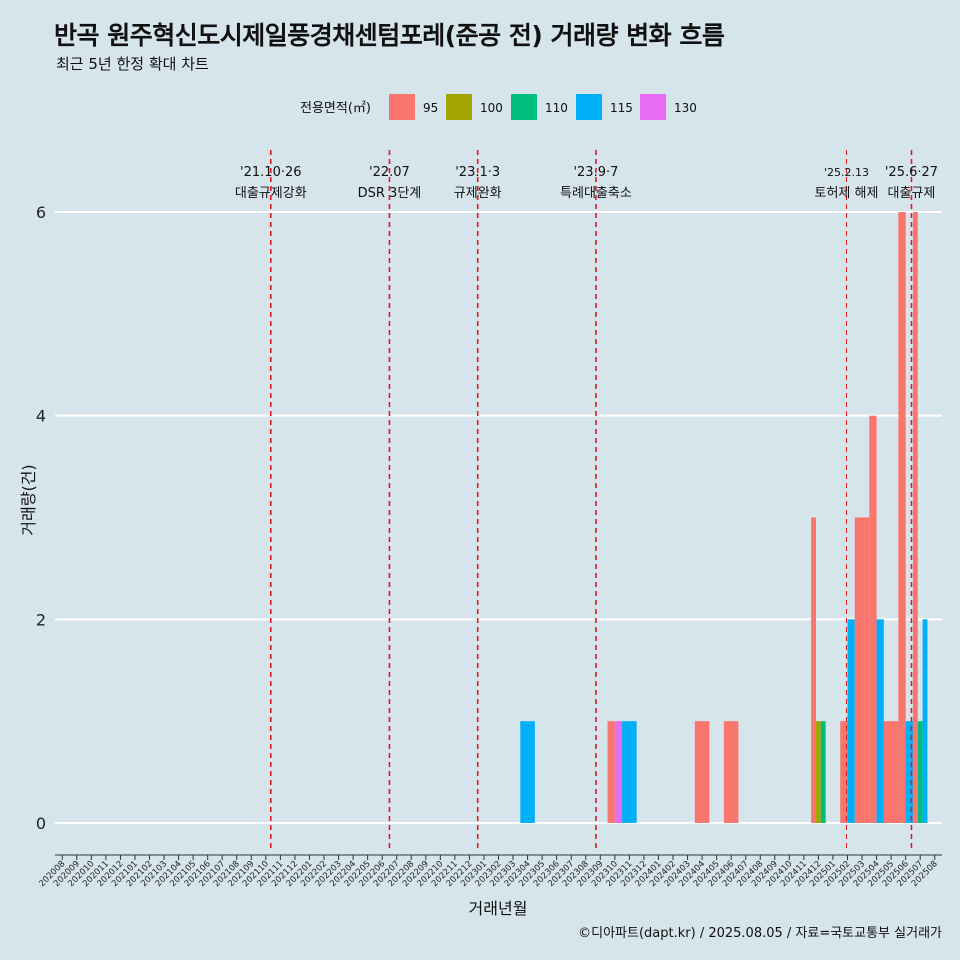  I want to click on event-label-6: 대출규제, so click(912, 193).